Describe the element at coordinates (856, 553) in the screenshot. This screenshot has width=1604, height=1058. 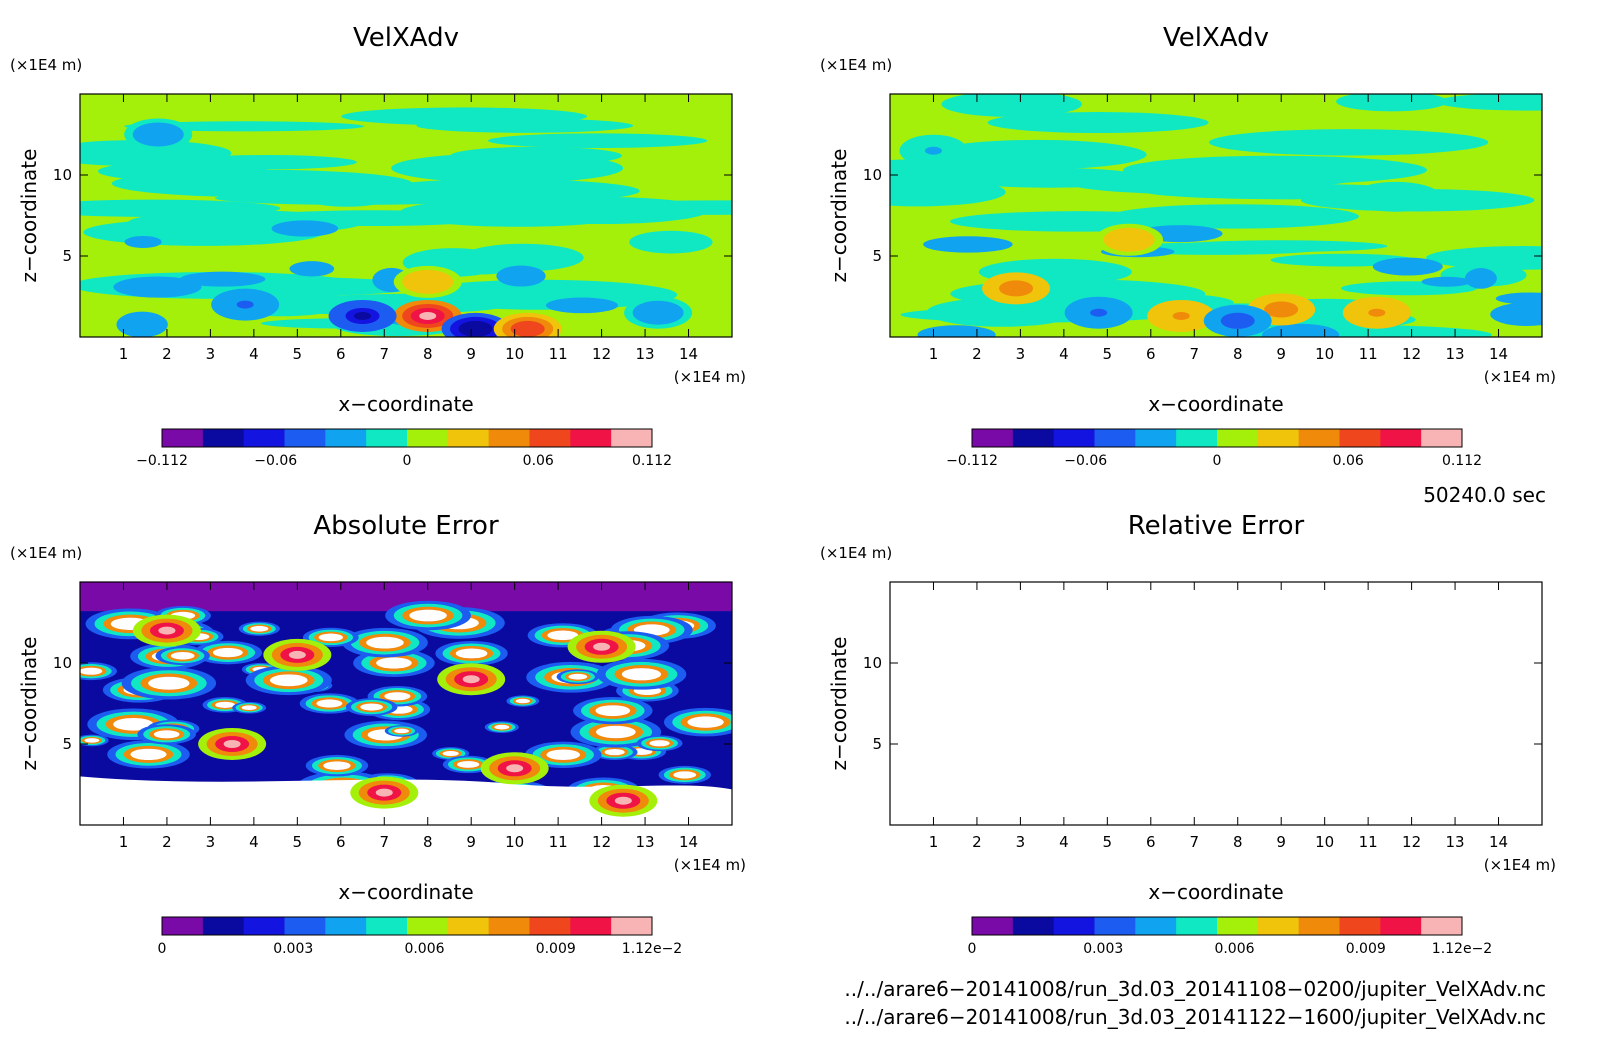
I see `y-unit-label: (×1E4 m)` at that location.